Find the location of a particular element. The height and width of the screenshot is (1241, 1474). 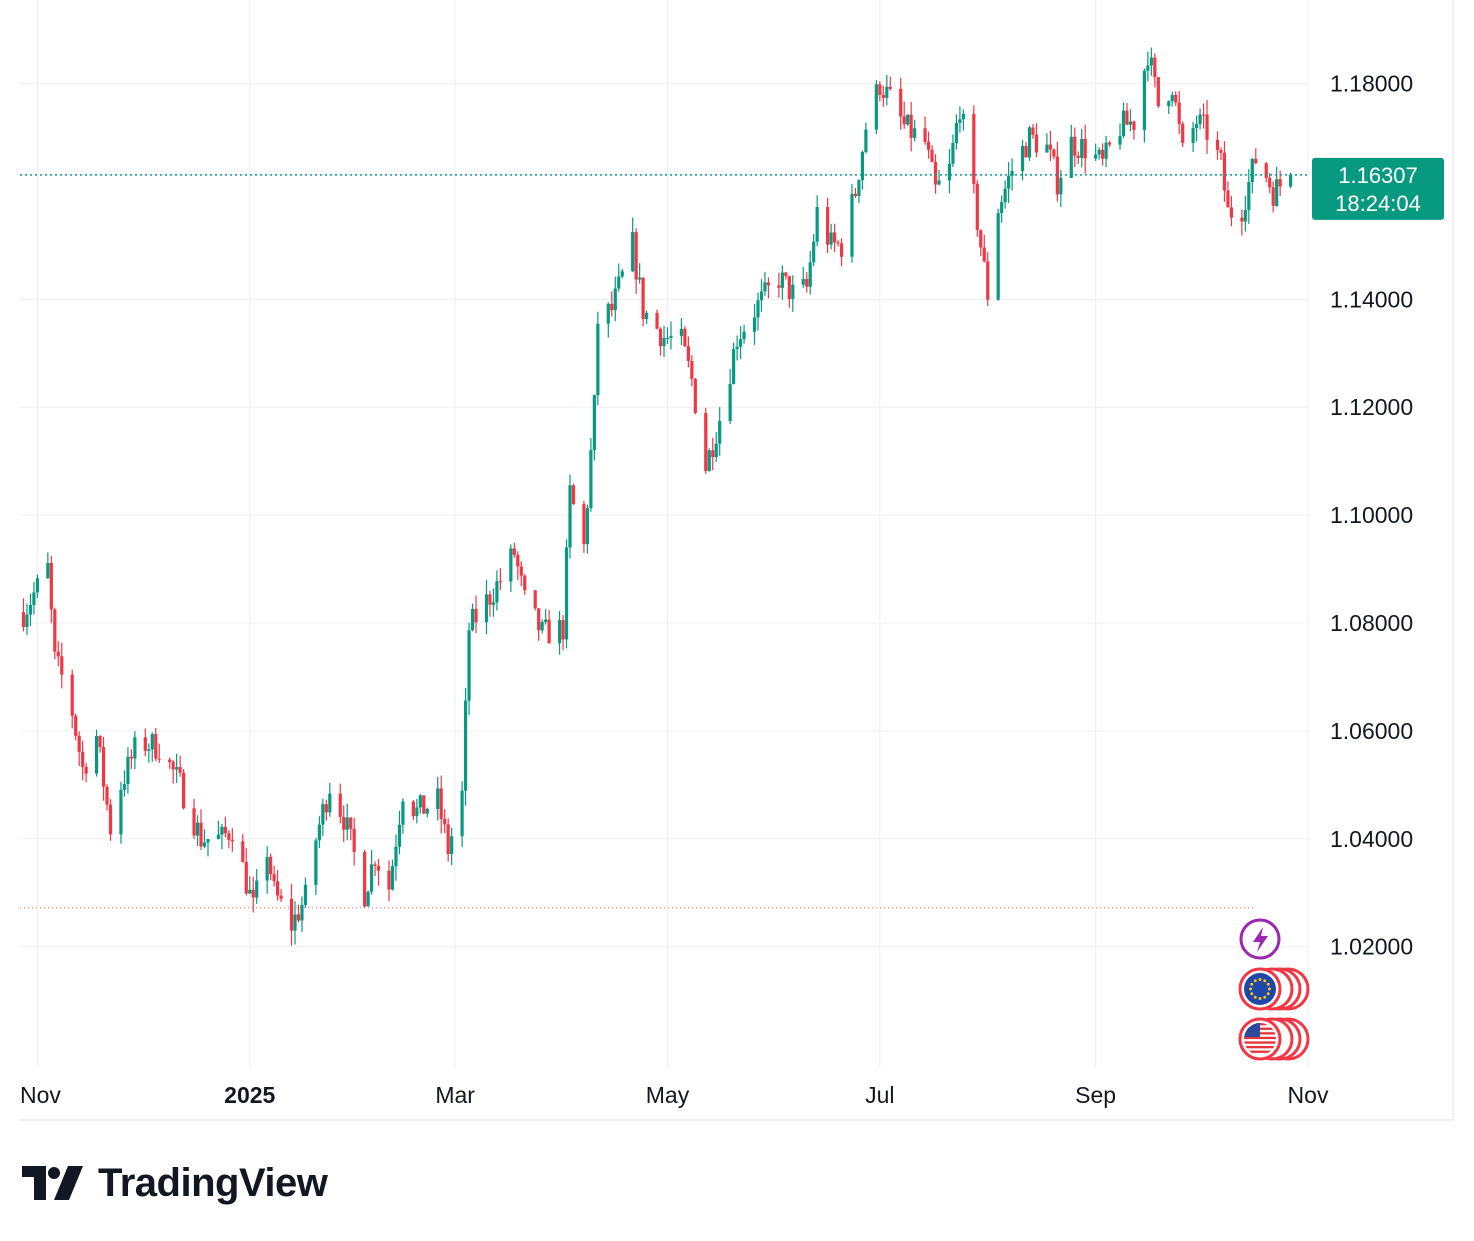

flash-icon-bolt is located at coordinates (1260, 939).